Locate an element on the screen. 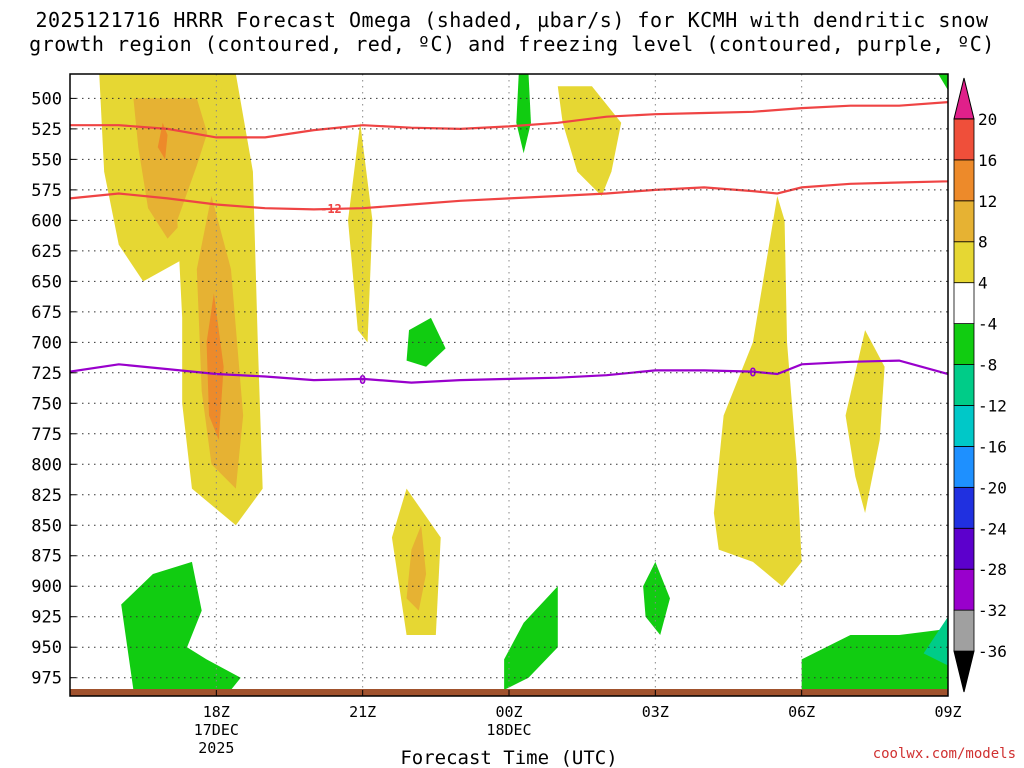 This screenshot has height=768, width=1024. colorbar-level-label: -24 is located at coordinates (992, 528).